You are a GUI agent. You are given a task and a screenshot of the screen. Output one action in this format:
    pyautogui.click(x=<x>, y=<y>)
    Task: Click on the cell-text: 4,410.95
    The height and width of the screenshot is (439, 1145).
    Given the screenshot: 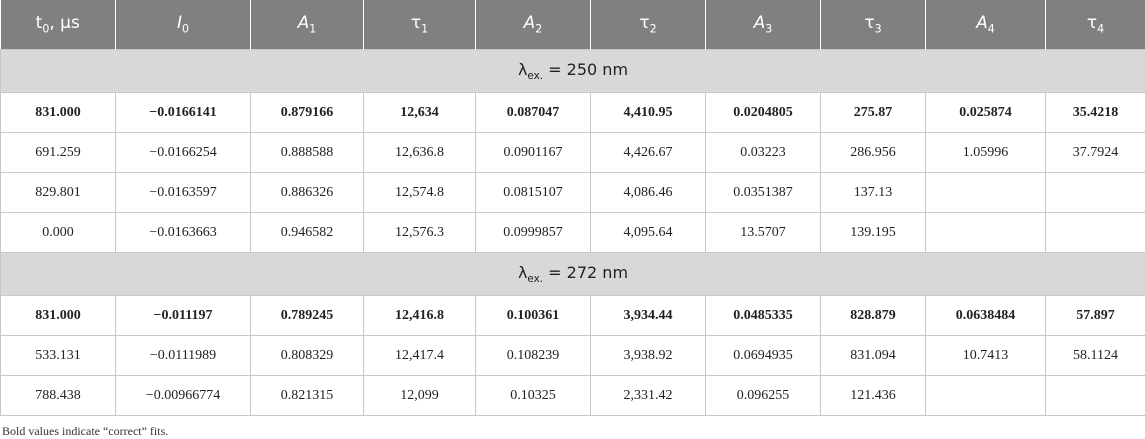 What is the action you would take?
    pyautogui.click(x=648, y=112)
    